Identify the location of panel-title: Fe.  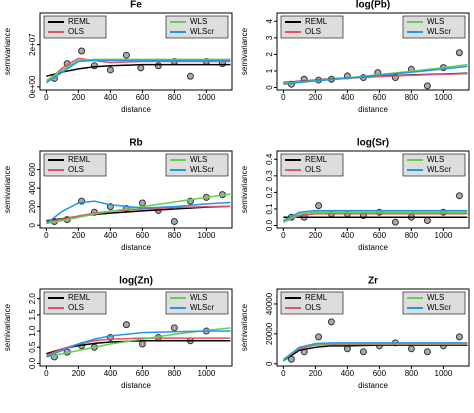
(136, 5).